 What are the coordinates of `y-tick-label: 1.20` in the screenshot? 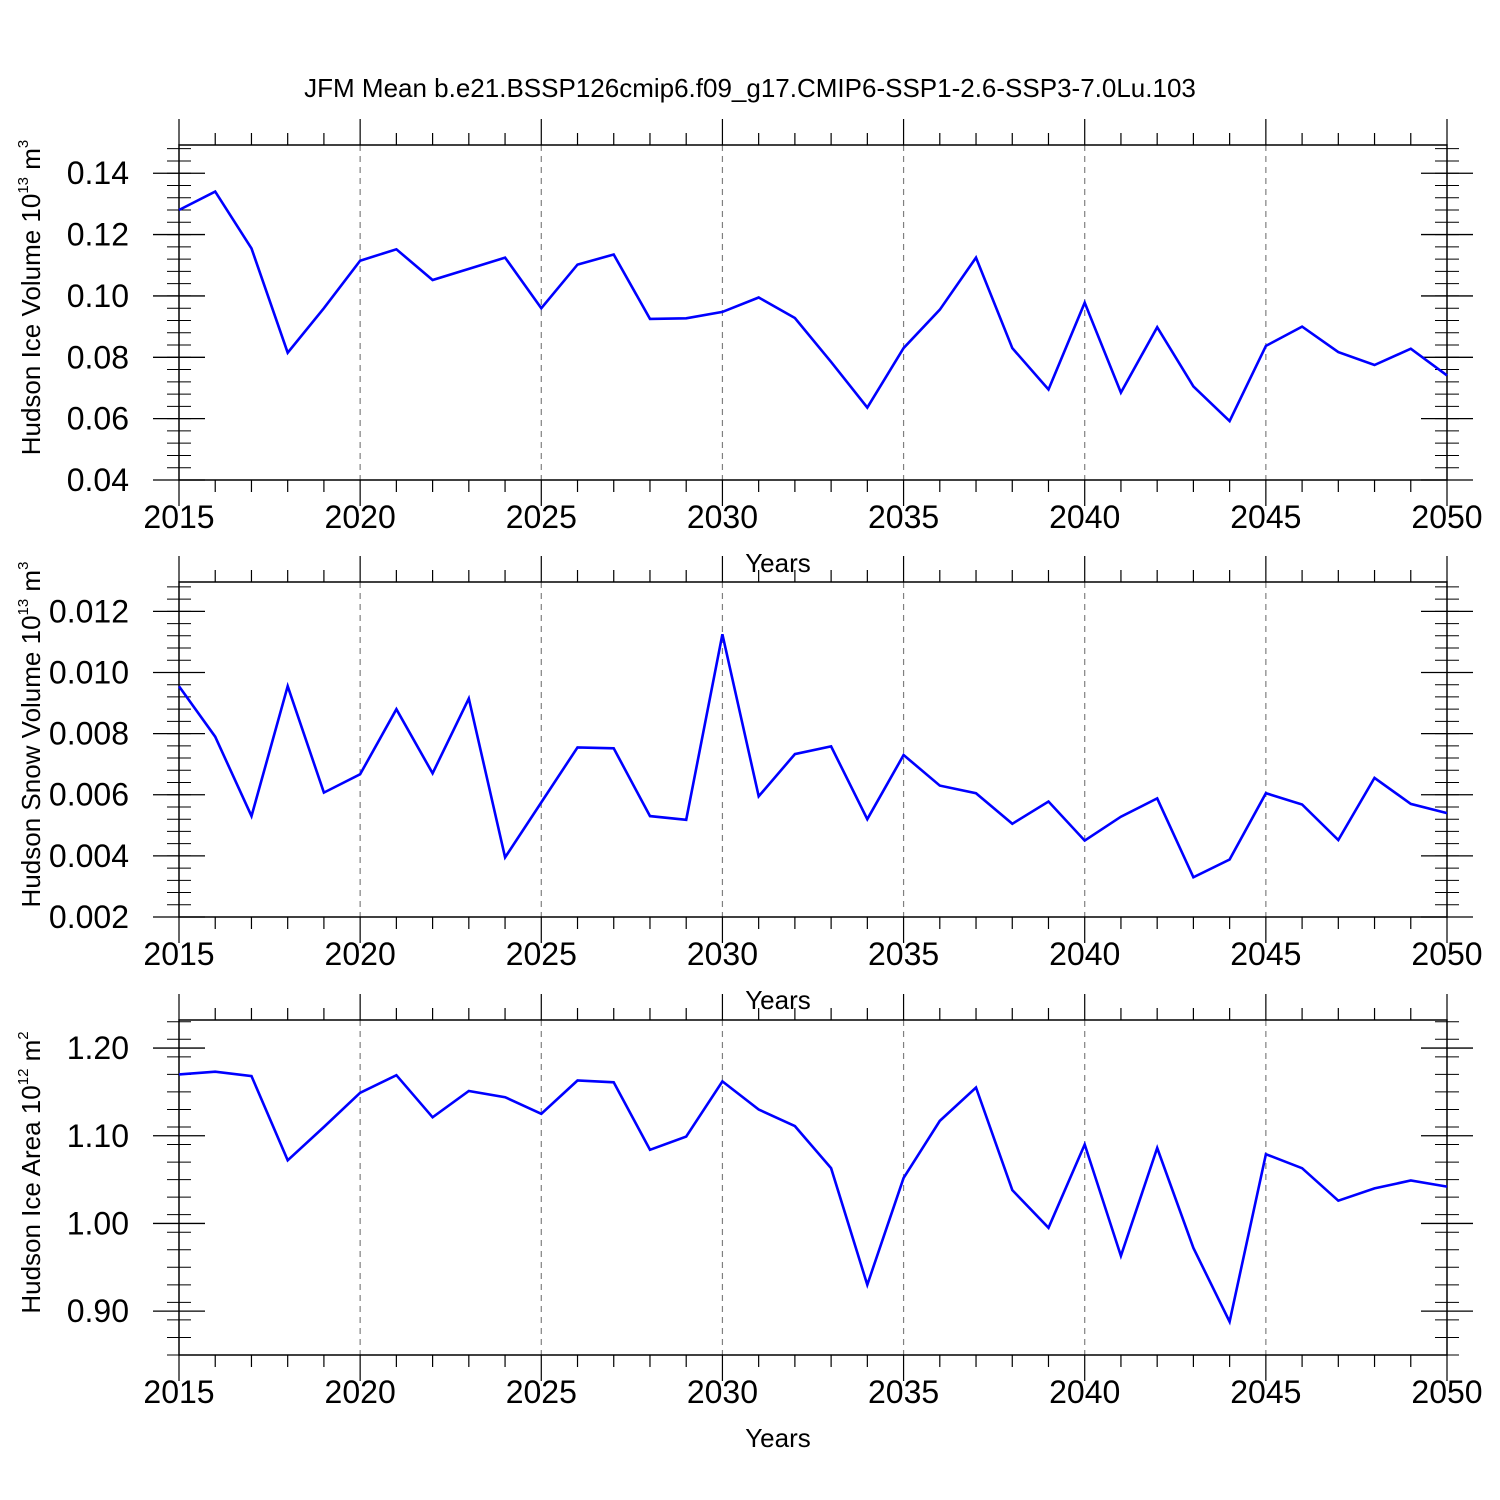 It's located at (98, 1048).